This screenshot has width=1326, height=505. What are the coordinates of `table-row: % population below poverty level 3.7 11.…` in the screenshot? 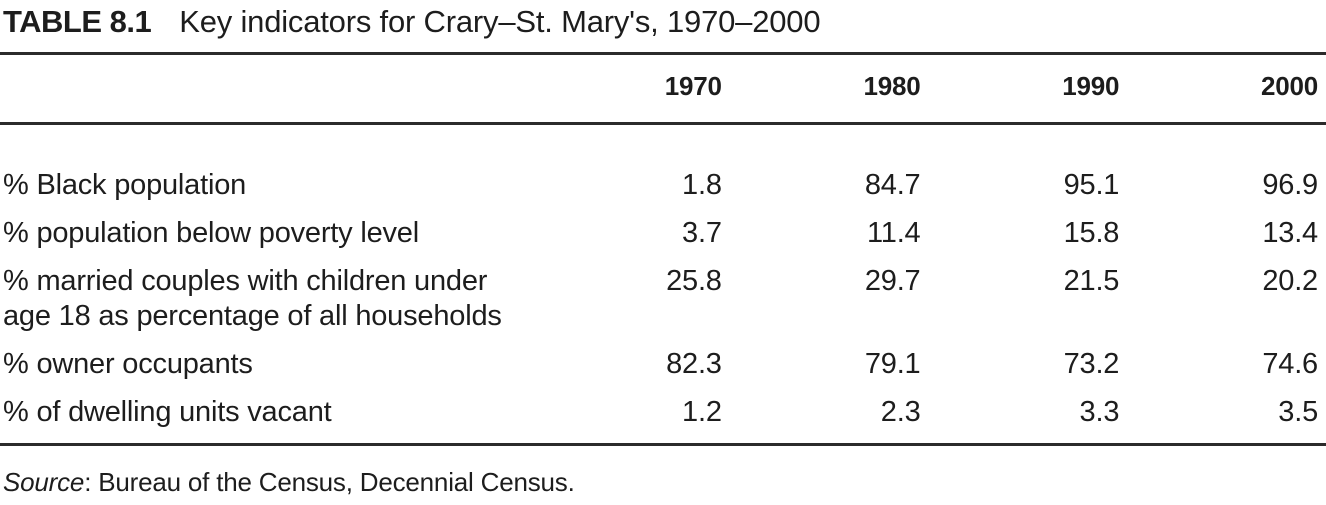 It's located at (660, 233).